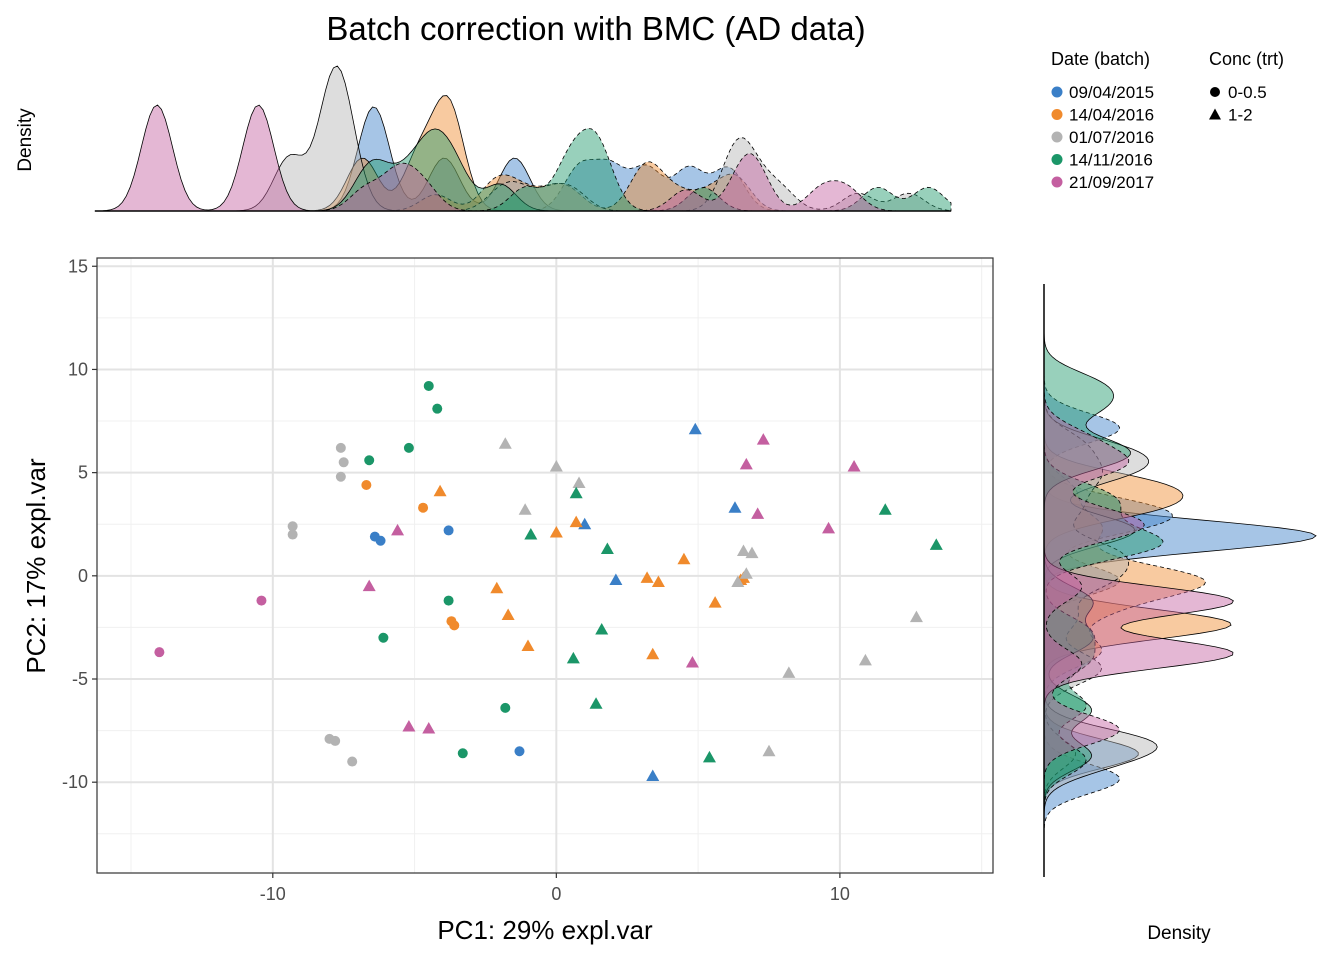  What do you see at coordinates (25, 140) in the screenshot?
I see `top-density-label: Density` at bounding box center [25, 140].